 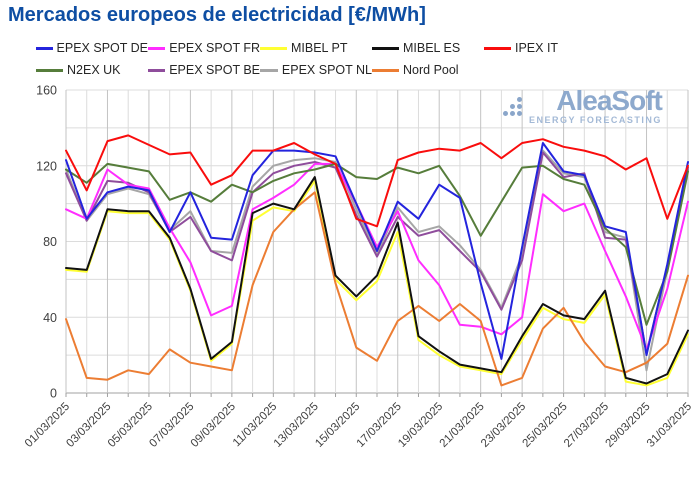 I want to click on legend-swatch-n2ex-uk, so click(x=49, y=70).